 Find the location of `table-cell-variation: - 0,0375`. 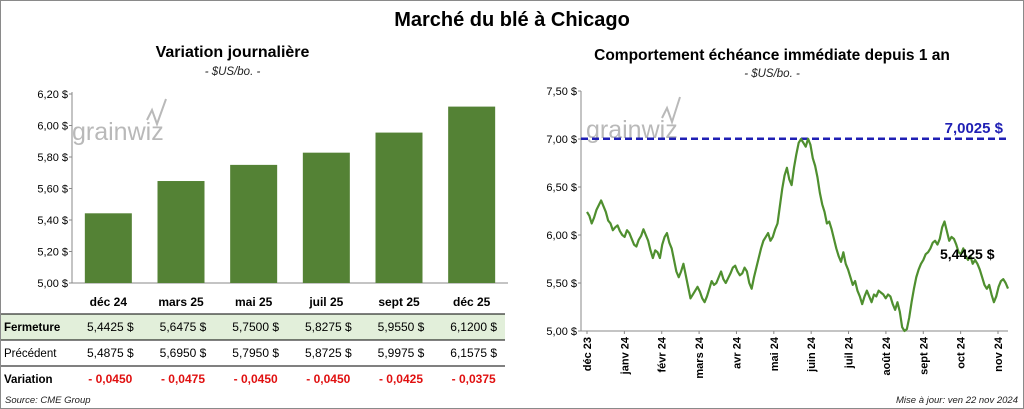

table-cell-variation: - 0,0375 is located at coordinates (474, 379).